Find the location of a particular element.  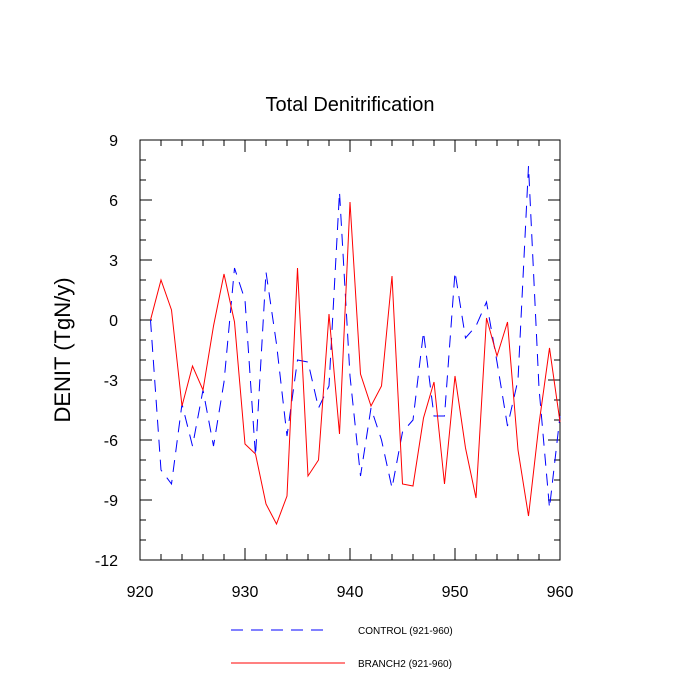

y-axis-label: DENIT (TgN/y) is located at coordinates (62, 349).